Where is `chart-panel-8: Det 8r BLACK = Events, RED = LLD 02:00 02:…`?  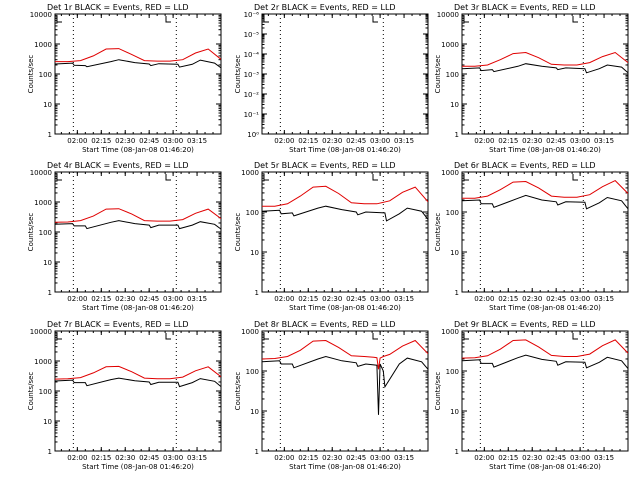
chart-panel-8: Det 8r BLACK = Events, RED = LLD 02:00 02:… is located at coordinates (331, 395).